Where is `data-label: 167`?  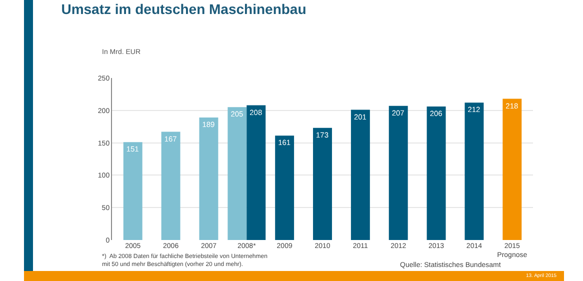 data-label: 167 is located at coordinates (170, 139).